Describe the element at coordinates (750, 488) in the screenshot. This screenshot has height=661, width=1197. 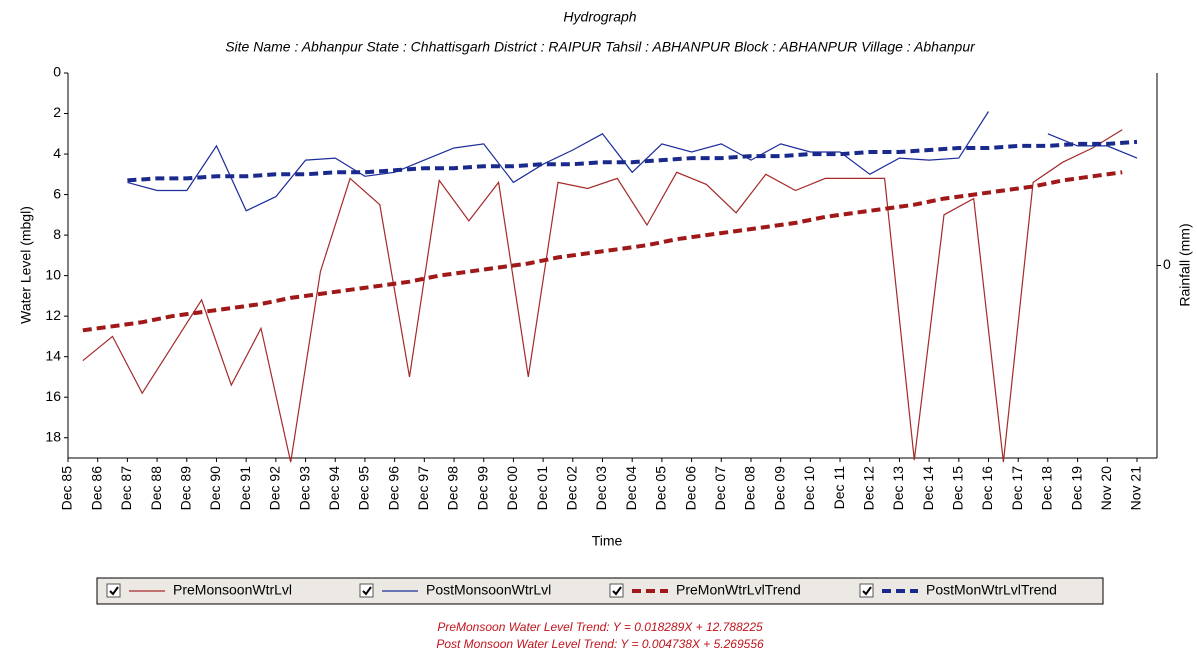
I see `x-tick-label: Dec 08` at that location.